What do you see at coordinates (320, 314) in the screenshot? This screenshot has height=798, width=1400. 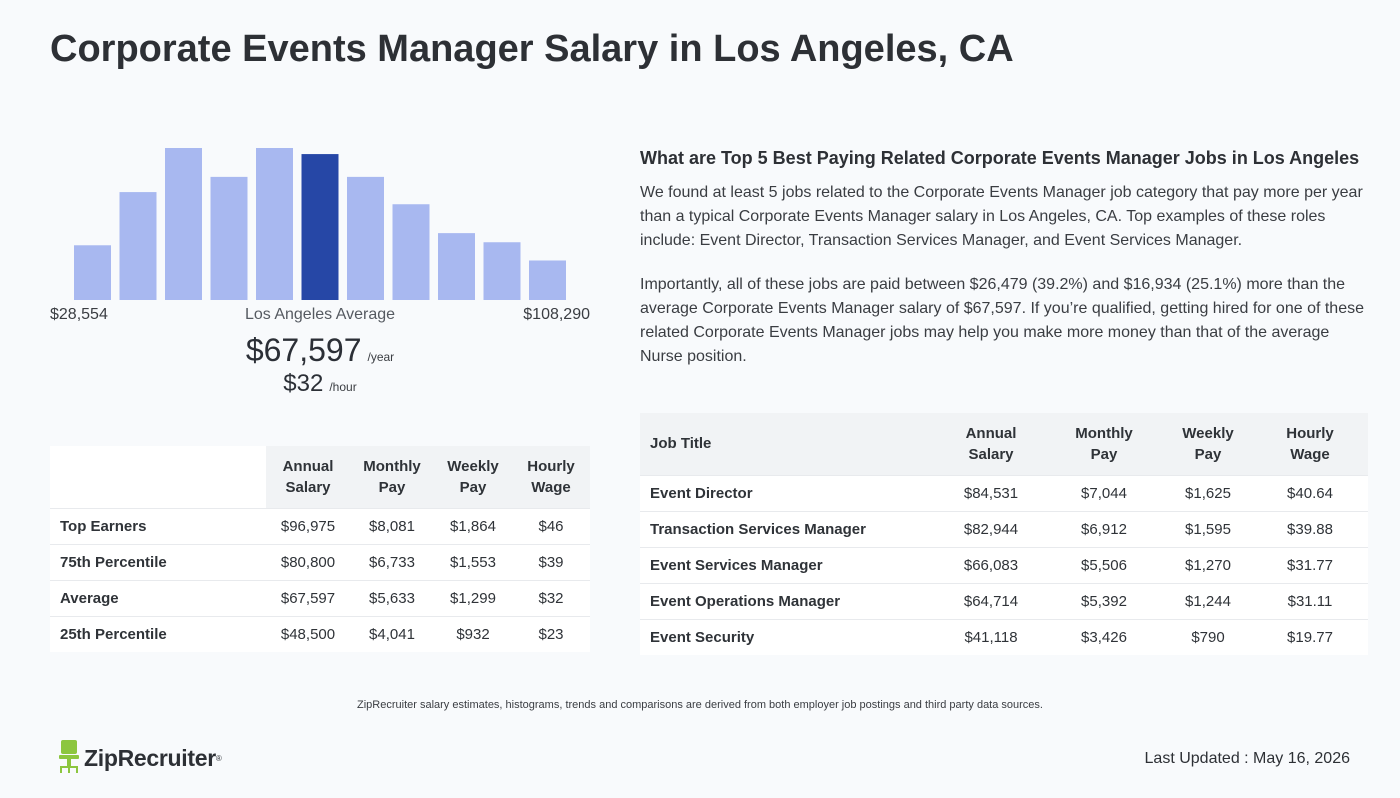 I see `histogram-center-label: Los Angeles Average` at bounding box center [320, 314].